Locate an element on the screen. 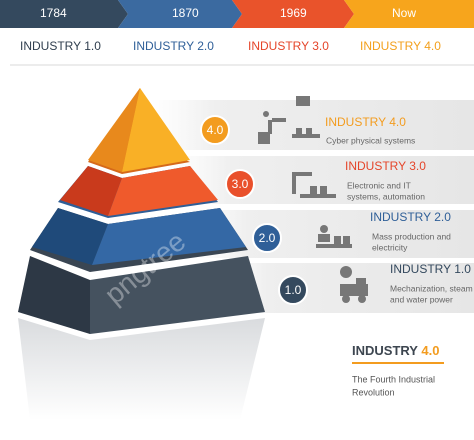  level-title: INDUSTRY 1.0 is located at coordinates (430, 269).